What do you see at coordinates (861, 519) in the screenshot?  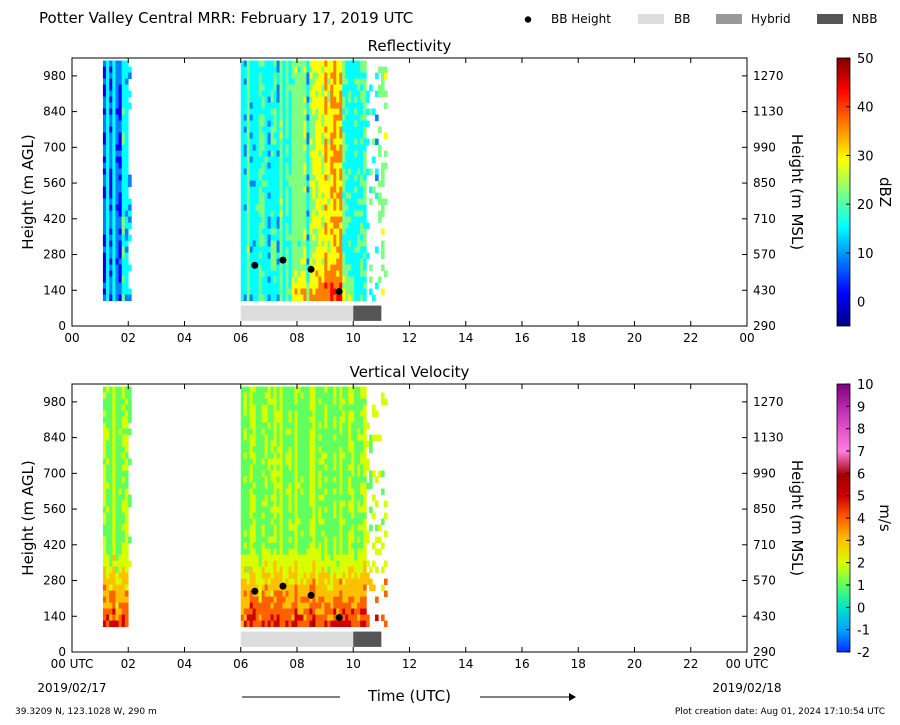 I see `colorbar-tick-label: 4` at bounding box center [861, 519].